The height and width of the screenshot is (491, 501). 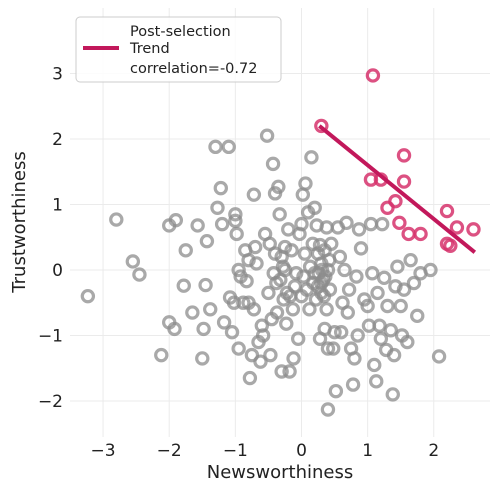 What do you see at coordinates (265, 451) in the screenshot?
I see `x-tick-labels: −3 −2 −1 0 1 2` at bounding box center [265, 451].